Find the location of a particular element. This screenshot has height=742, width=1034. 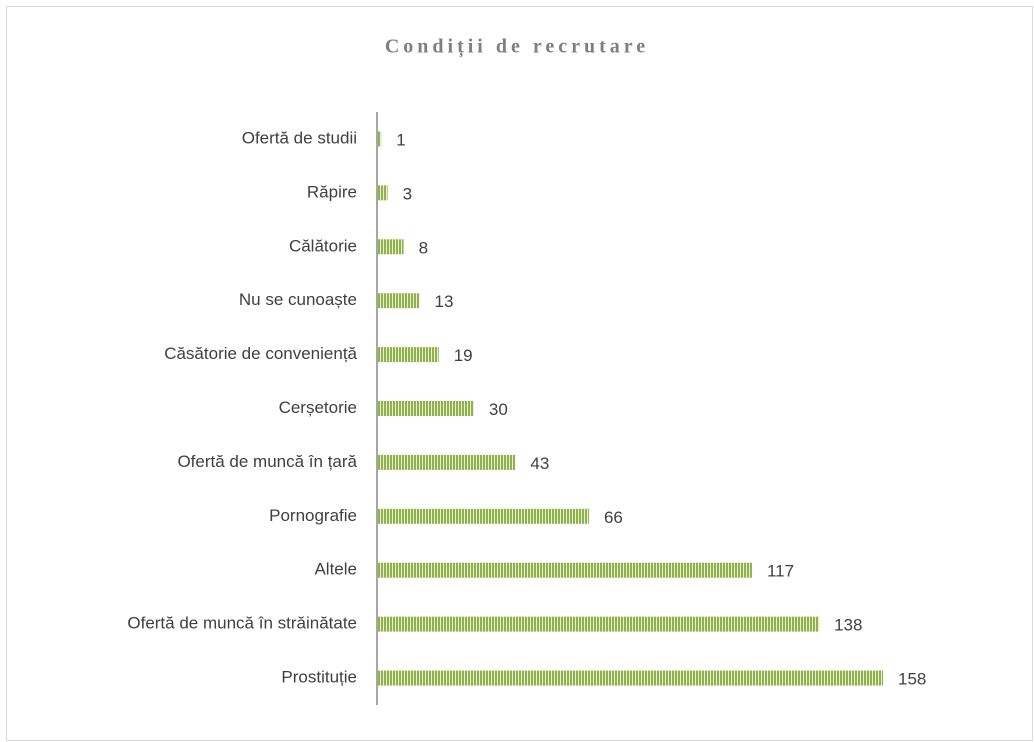

data-label: 19 is located at coordinates (463, 355).